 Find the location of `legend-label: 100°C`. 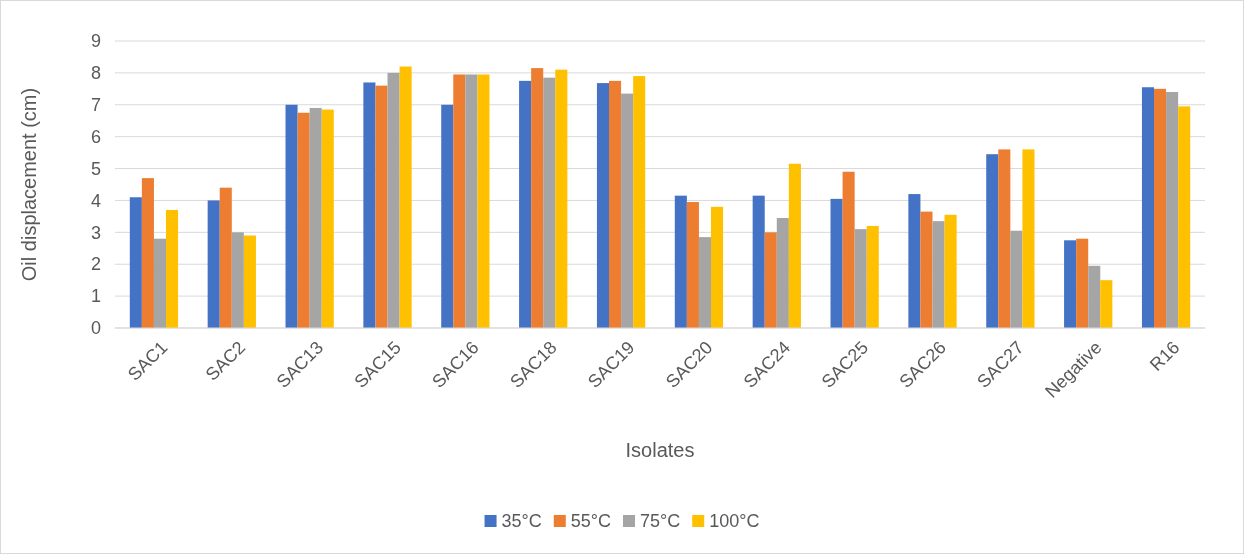

legend-label: 100°C is located at coordinates (734, 521).